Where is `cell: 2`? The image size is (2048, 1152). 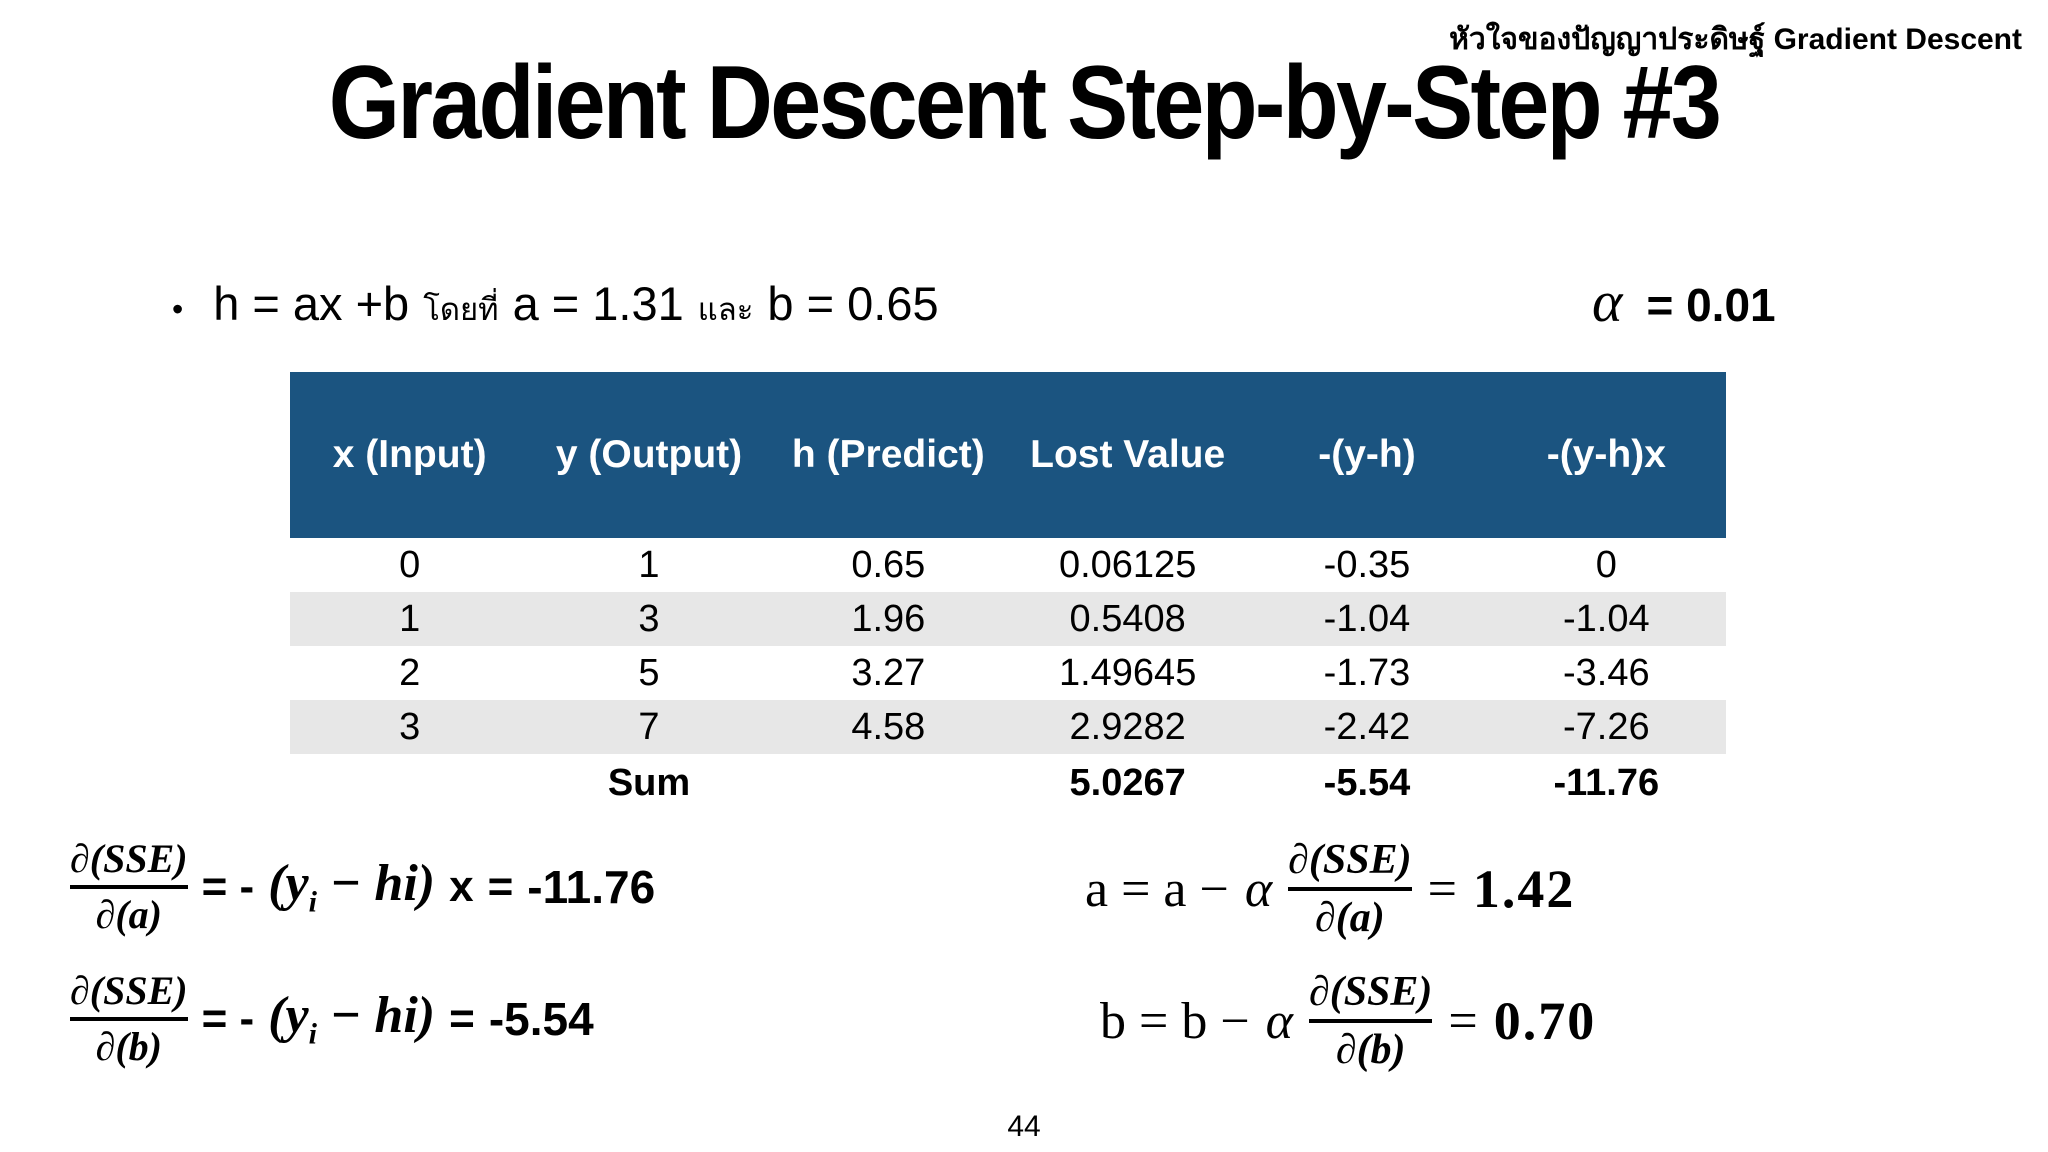 cell: 2 is located at coordinates (410, 672).